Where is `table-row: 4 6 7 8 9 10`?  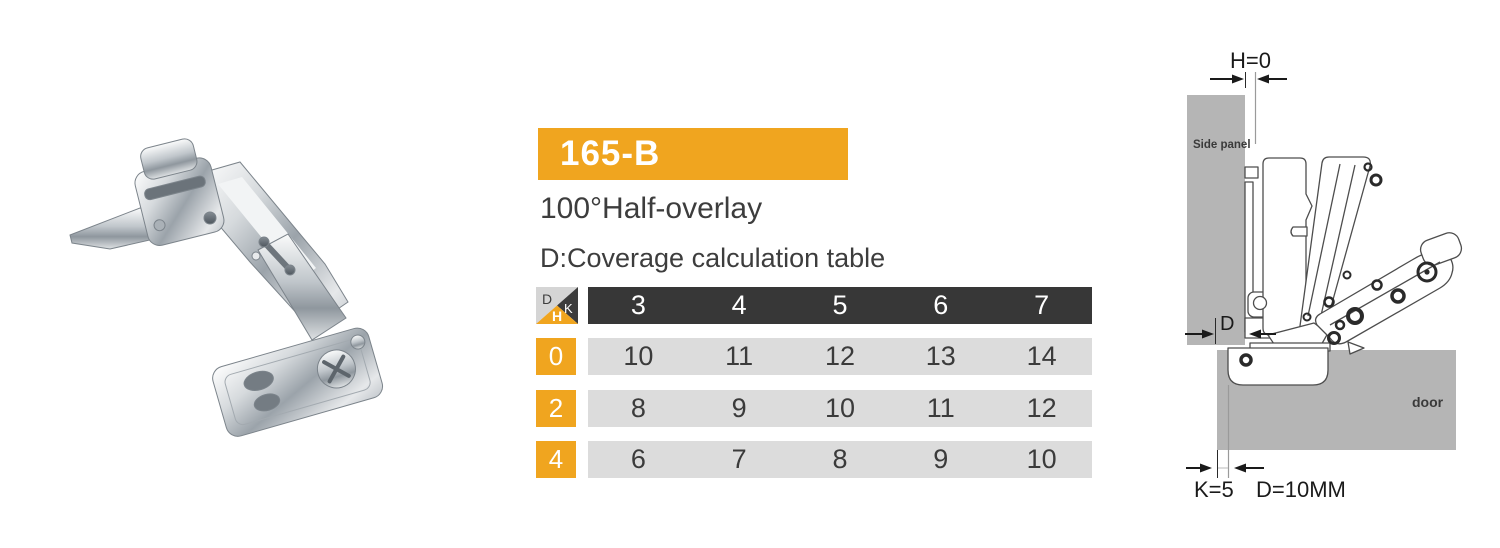
table-row: 4 6 7 8 9 10 is located at coordinates (814, 459).